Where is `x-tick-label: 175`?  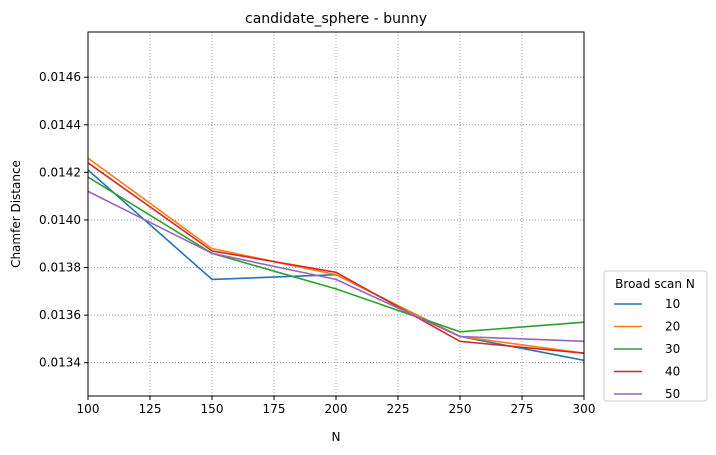 x-tick-label: 175 is located at coordinates (274, 409).